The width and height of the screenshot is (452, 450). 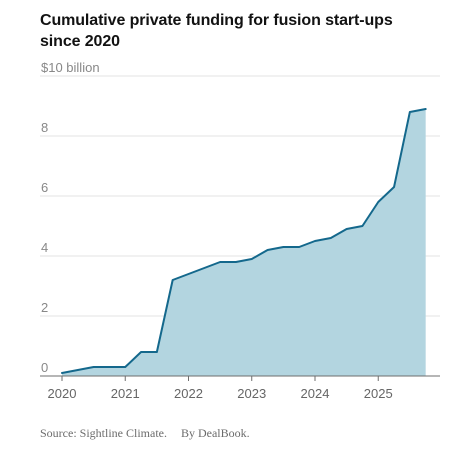 What do you see at coordinates (315, 393) in the screenshot?
I see `x-tick-label-2024: 2024` at bounding box center [315, 393].